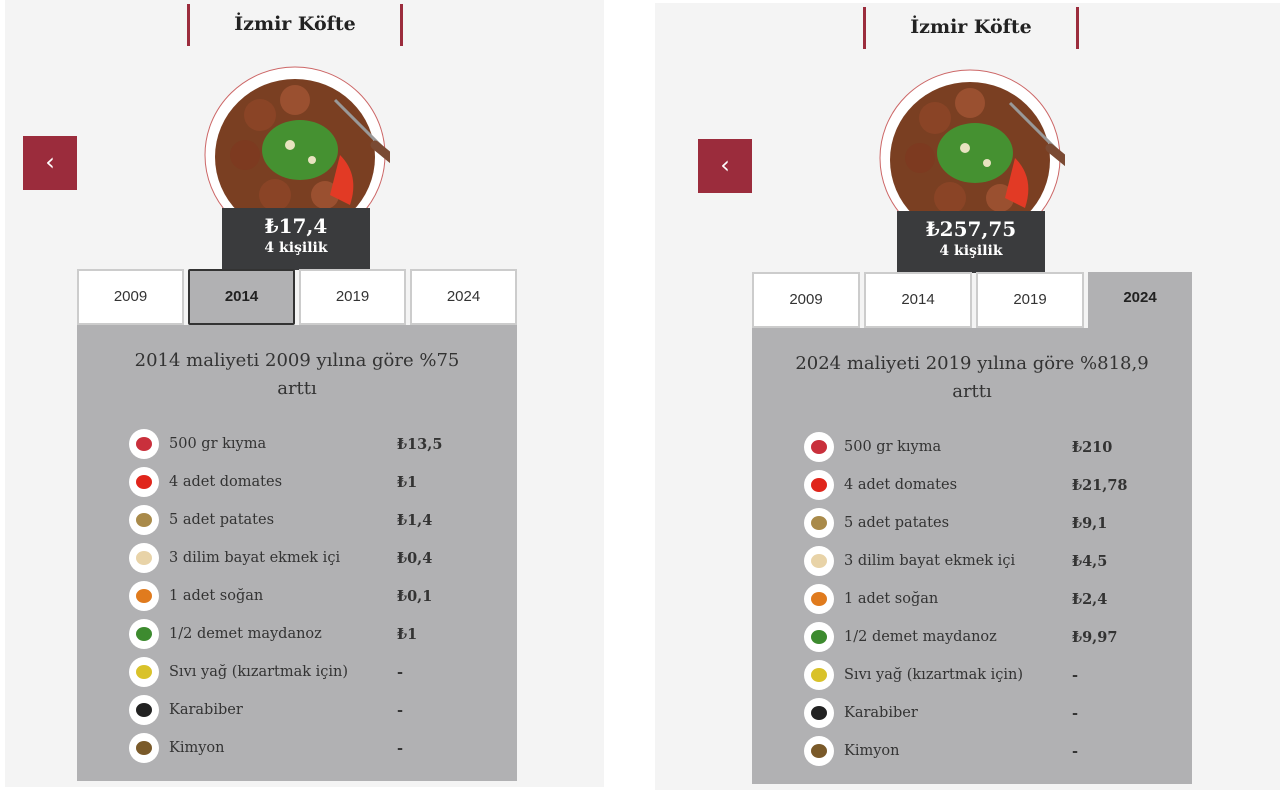  Describe the element at coordinates (1100, 485) in the screenshot. I see `ingredient-price: ₺21,78` at that location.